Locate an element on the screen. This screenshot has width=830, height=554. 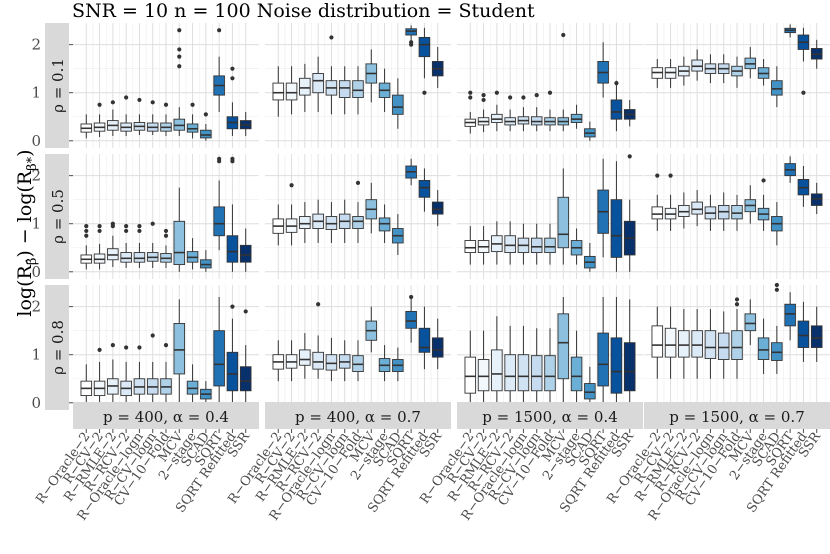
col-strip-label: p = 400, α = 0.7 is located at coordinates (358, 417).